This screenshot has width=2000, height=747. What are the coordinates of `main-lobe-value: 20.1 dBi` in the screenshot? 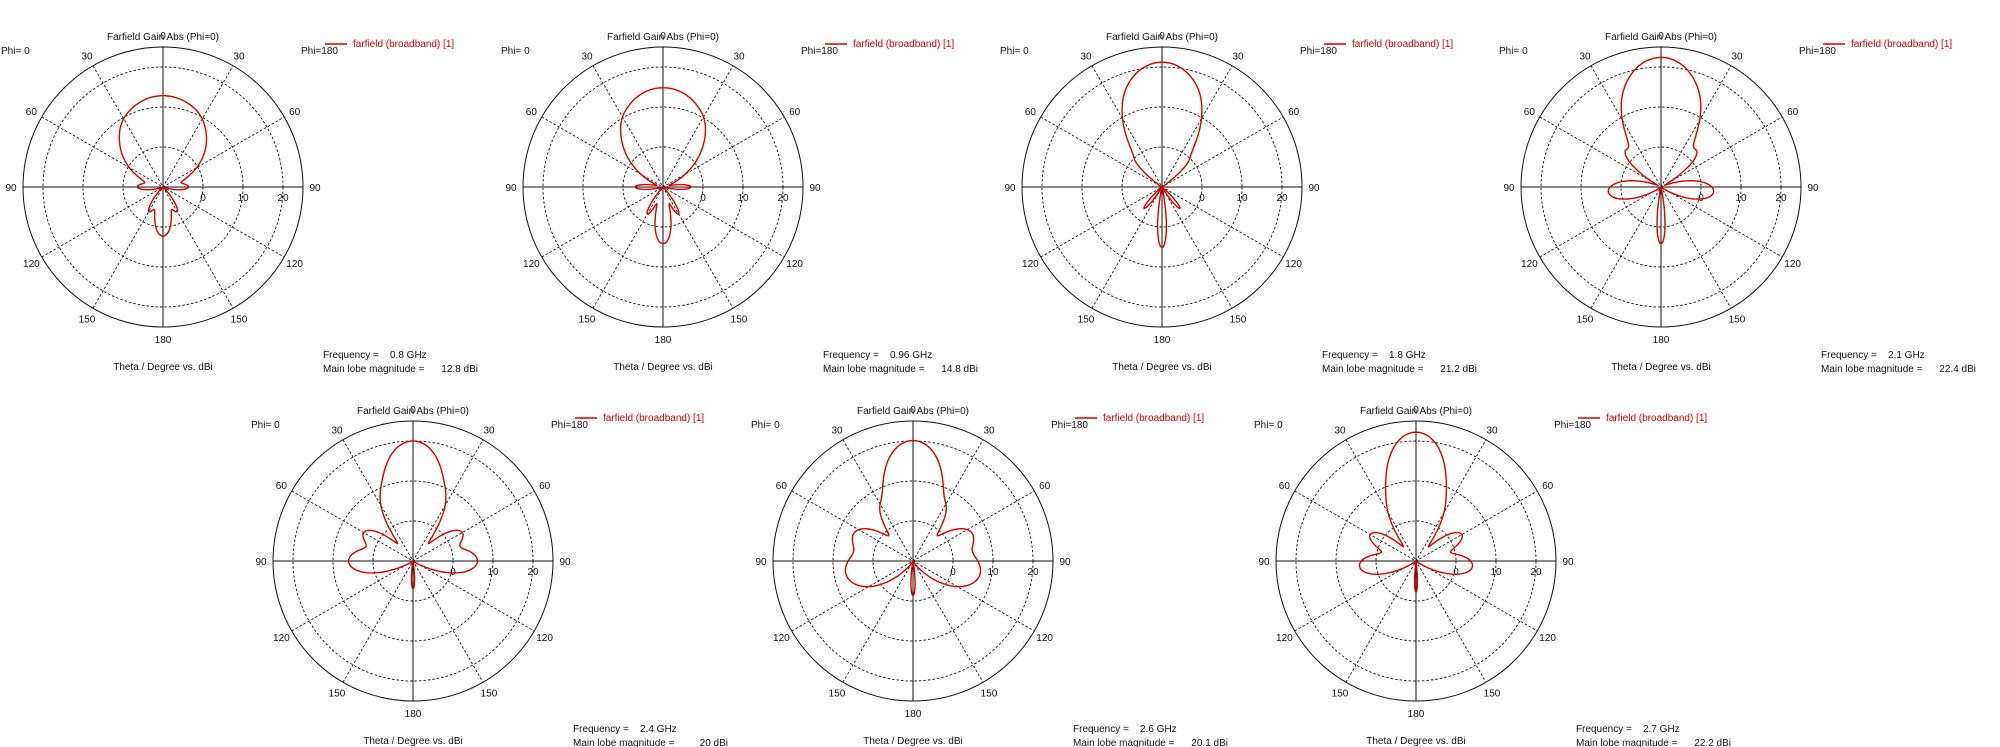 It's located at (1209, 742).